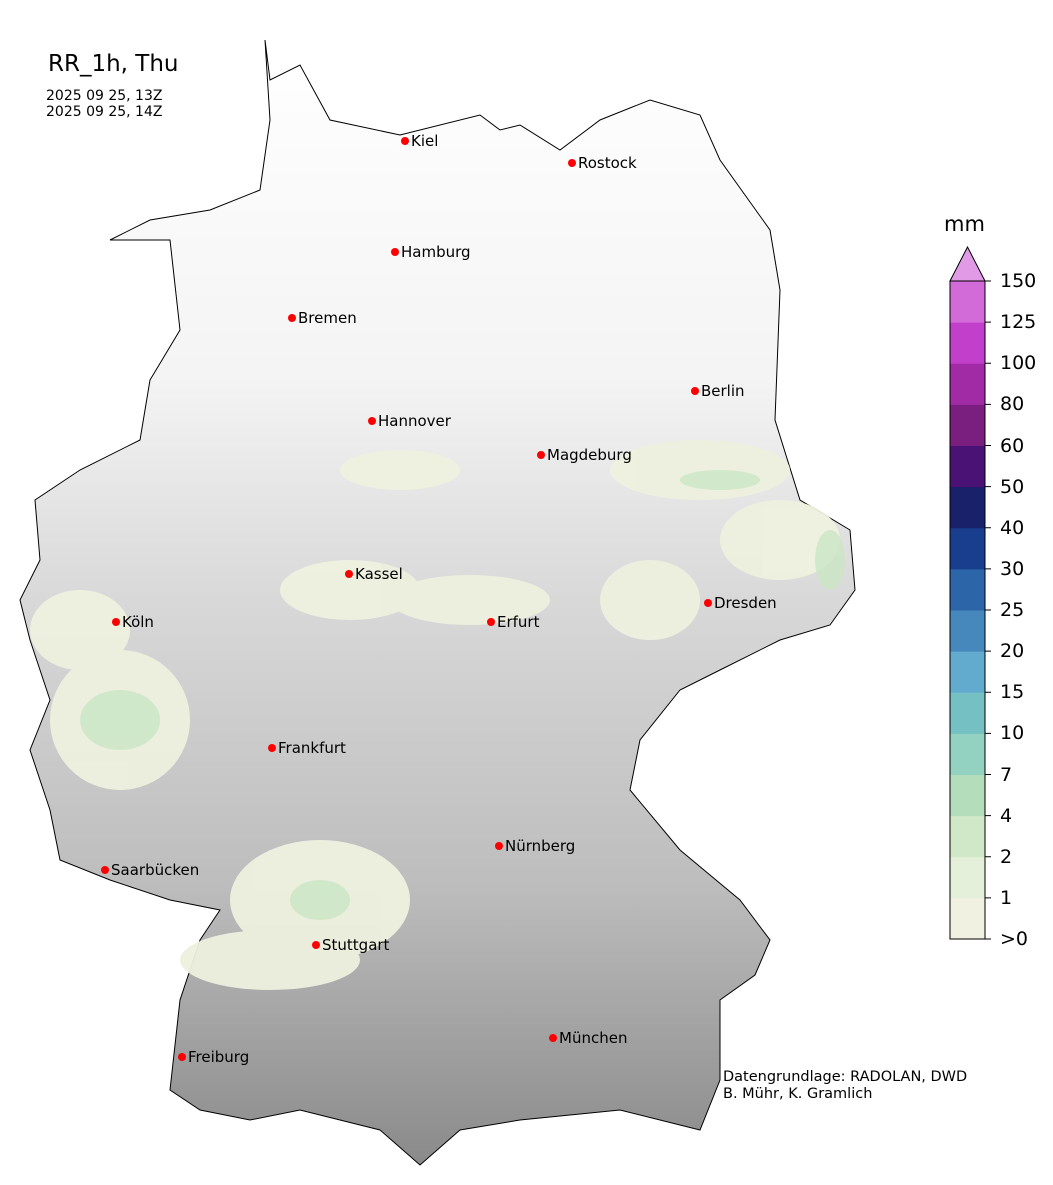 The width and height of the screenshot is (1053, 1185). Describe the element at coordinates (1006, 774) in the screenshot. I see `colorbar-tick-label: 7` at that location.